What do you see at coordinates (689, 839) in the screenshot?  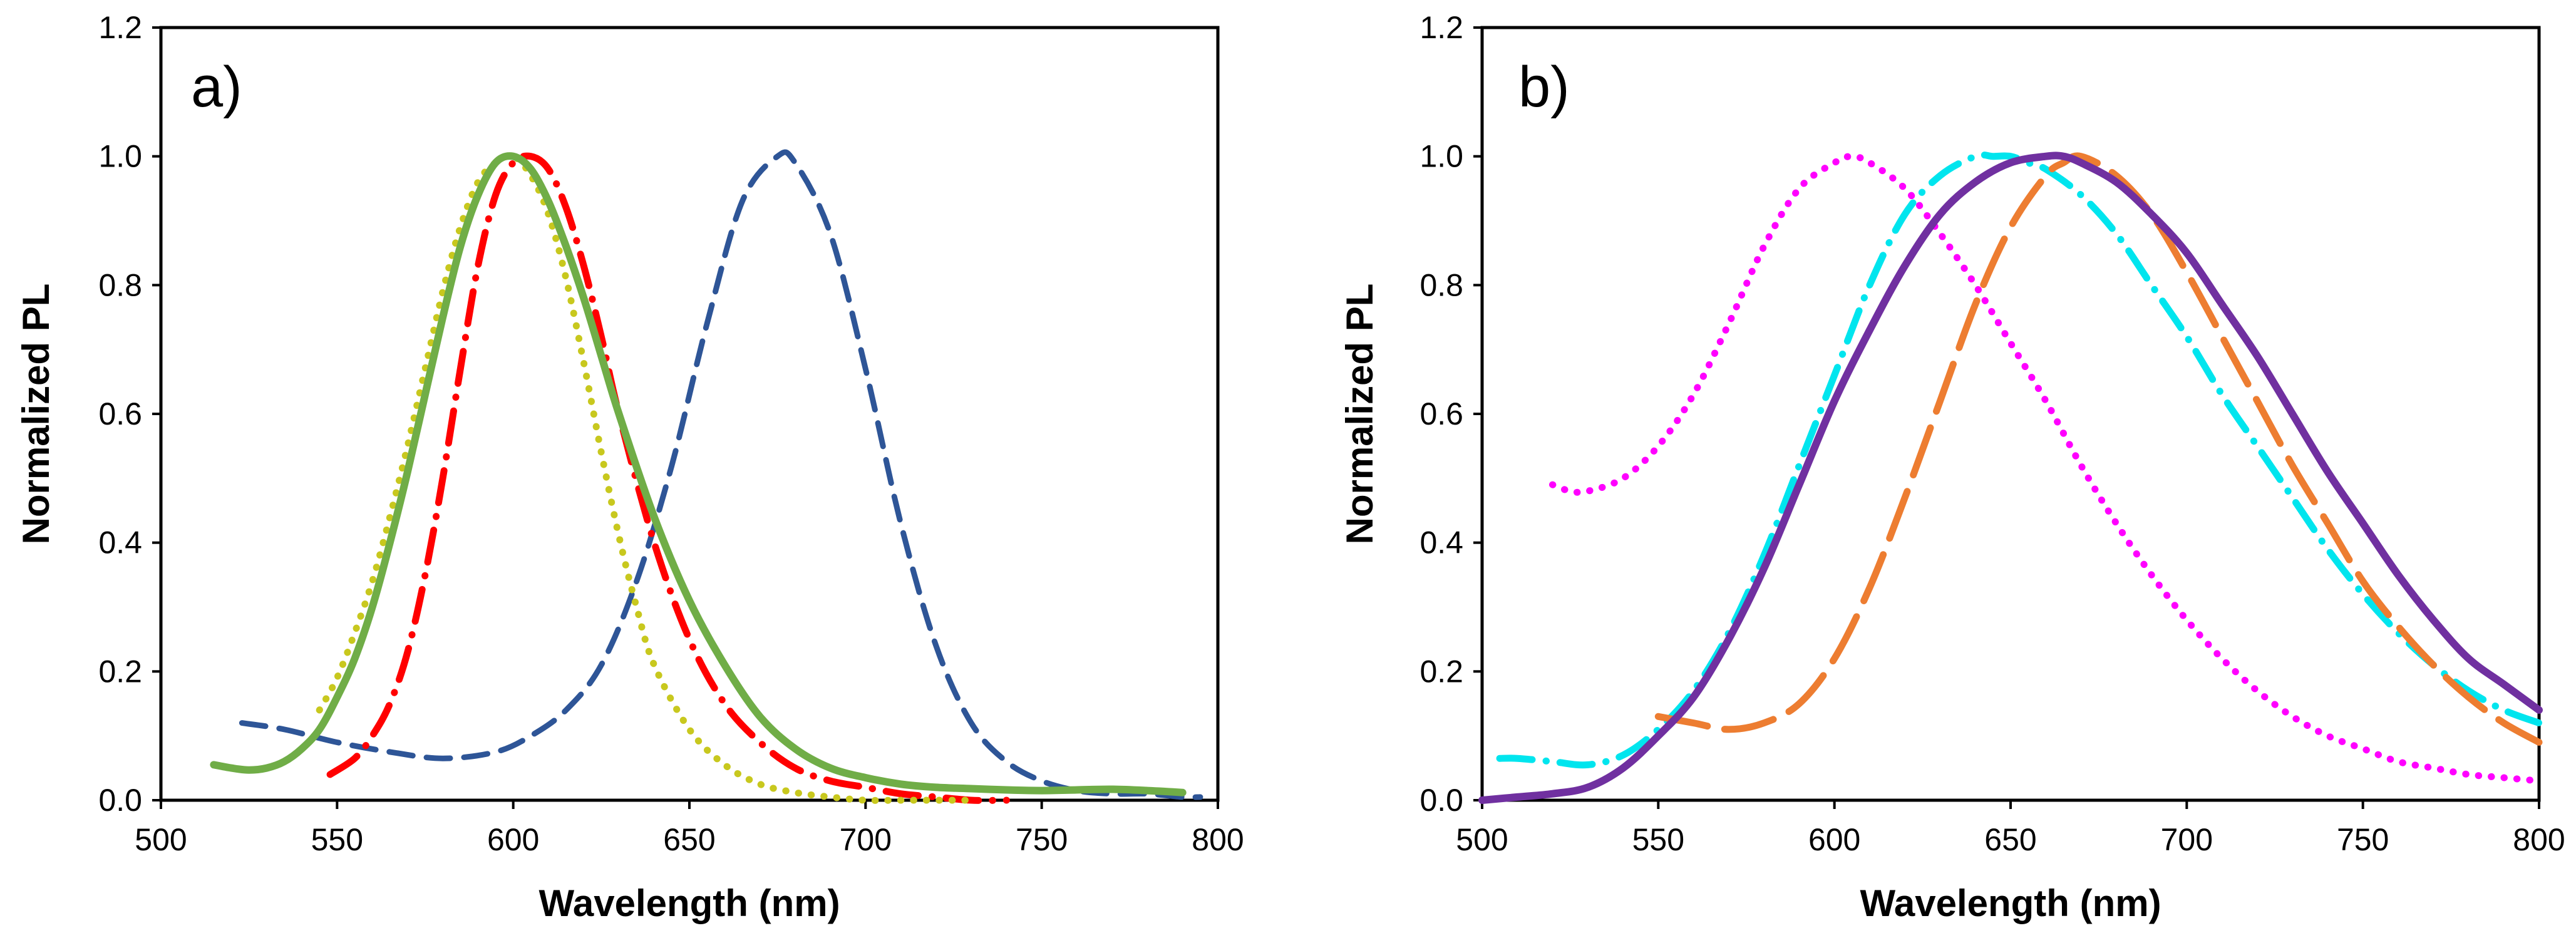 I see `panel-a-x-tick-label: 650` at bounding box center [689, 839].